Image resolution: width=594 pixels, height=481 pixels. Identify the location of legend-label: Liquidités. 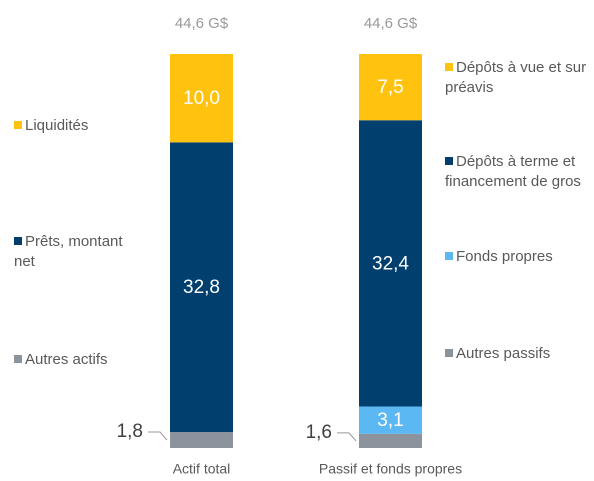
(57, 125).